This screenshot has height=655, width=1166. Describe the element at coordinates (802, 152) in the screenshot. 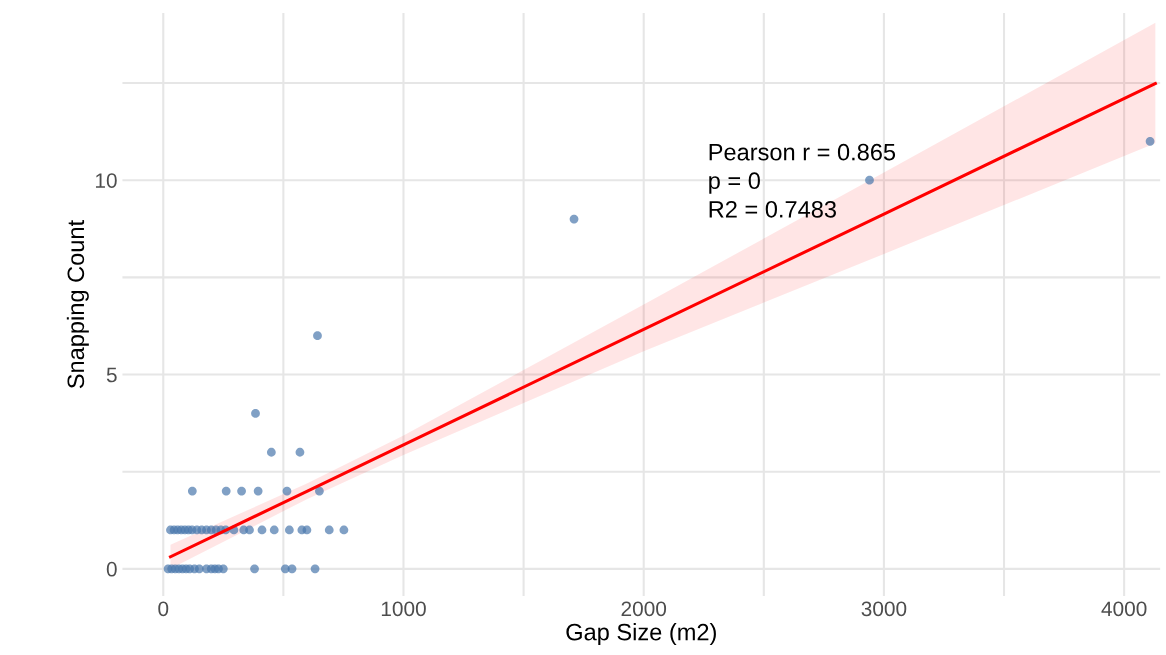

I see `annotation: Pearson r = 0.865` at that location.